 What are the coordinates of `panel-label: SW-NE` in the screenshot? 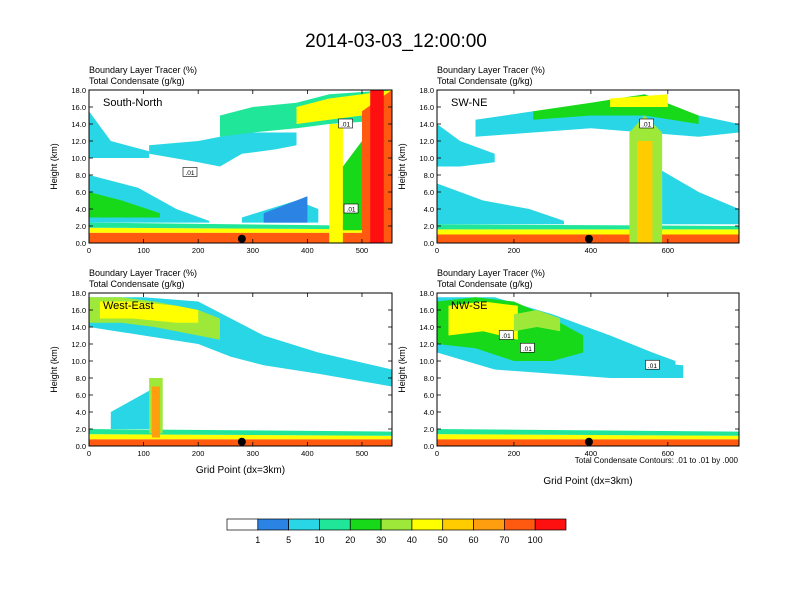 It's located at (469, 103).